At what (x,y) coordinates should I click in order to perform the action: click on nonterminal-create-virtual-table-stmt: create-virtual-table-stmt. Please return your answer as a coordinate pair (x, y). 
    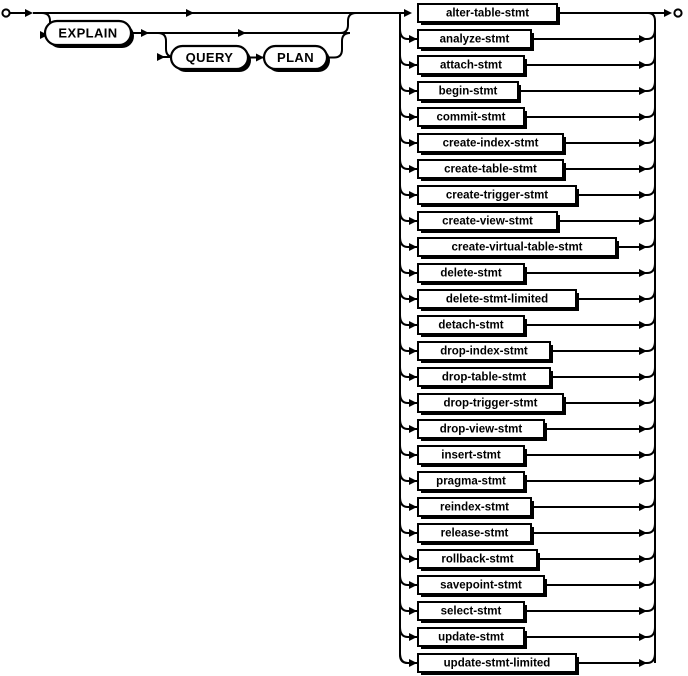
    Looking at the image, I should click on (517, 247).